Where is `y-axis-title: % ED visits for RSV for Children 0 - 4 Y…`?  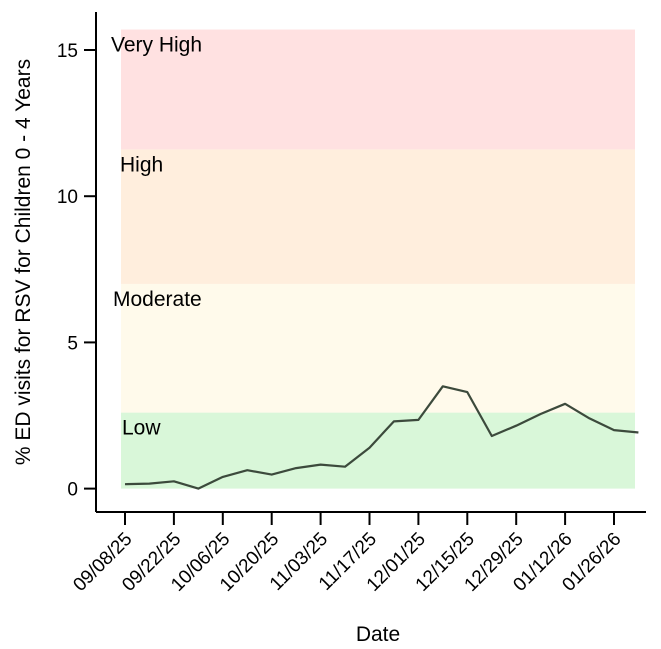
y-axis-title: % ED visits for RSV for Children 0 - 4 Y… is located at coordinates (23, 262).